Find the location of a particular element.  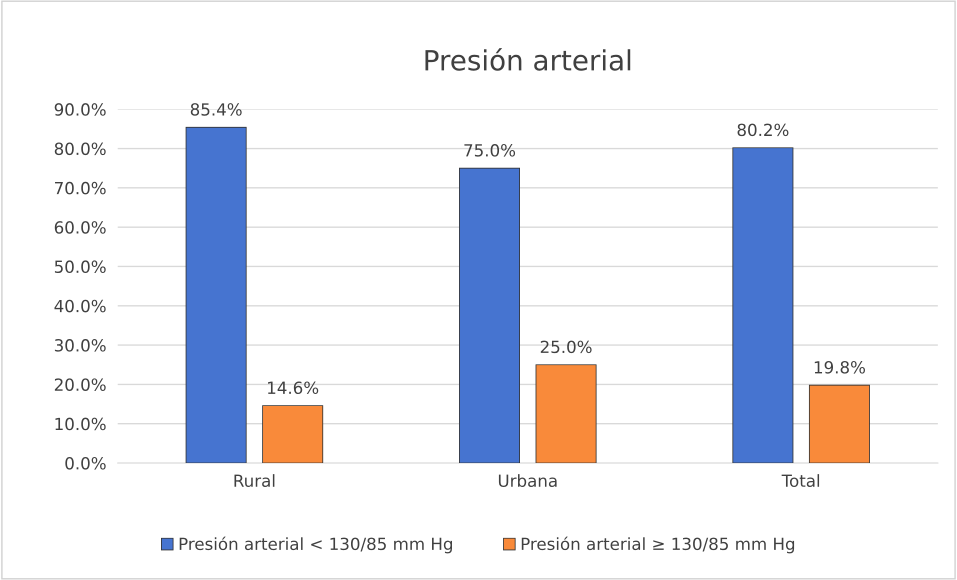

legend-label: Presión arterial < 130/85 mm Hg is located at coordinates (316, 545).